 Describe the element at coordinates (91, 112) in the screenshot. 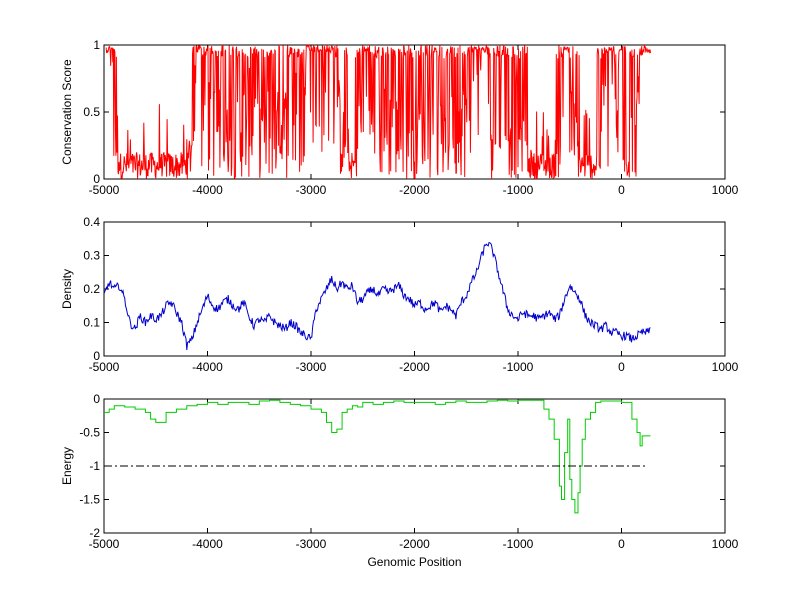

I see `y-tick-label: 0.5` at that location.